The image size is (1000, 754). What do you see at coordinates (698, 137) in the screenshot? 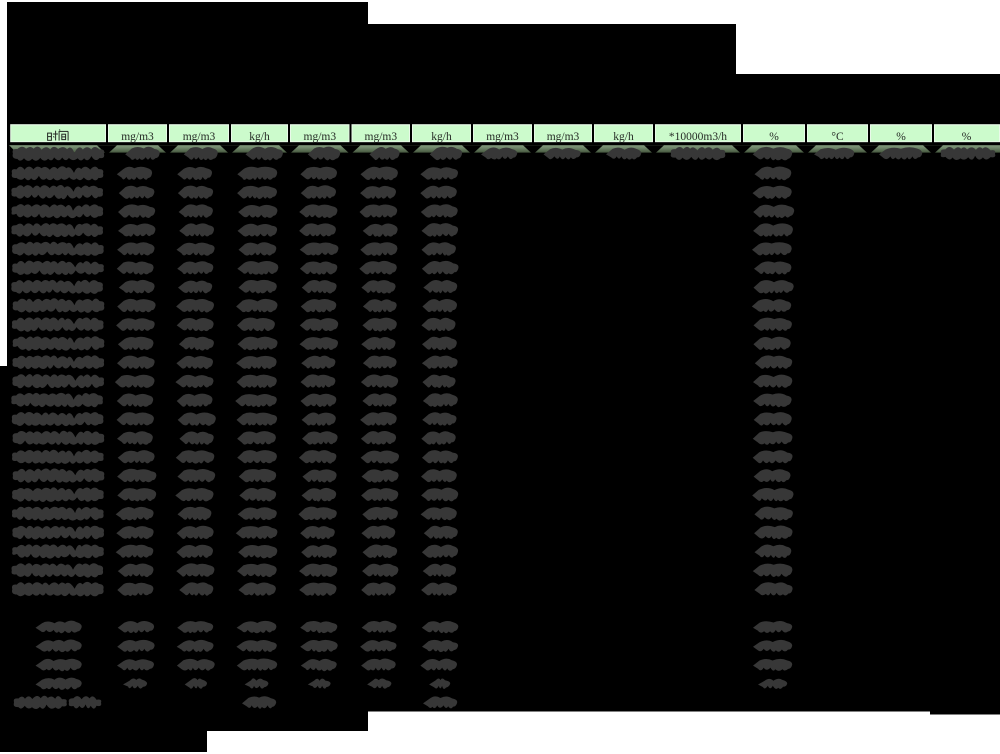
I see `svg-text: *10000m3/h` at bounding box center [698, 137].